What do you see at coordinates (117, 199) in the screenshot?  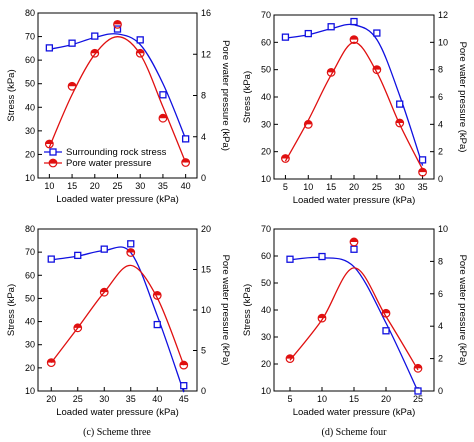 I see `x-axis-label: Loaded water pressure (kPa)` at bounding box center [117, 199].